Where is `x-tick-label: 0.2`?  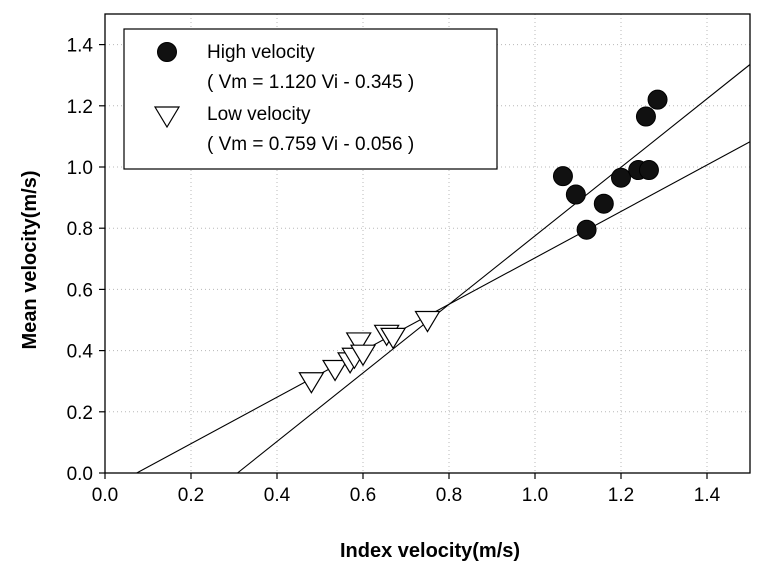
x-tick-label: 0.2 is located at coordinates (191, 495).